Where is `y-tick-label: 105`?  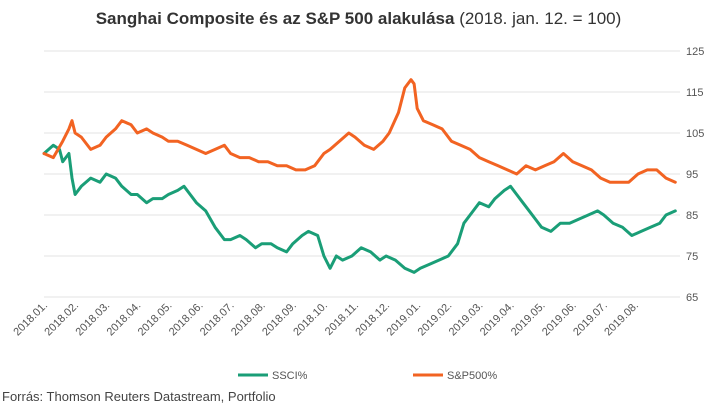 y-tick-label: 105 is located at coordinates (695, 134).